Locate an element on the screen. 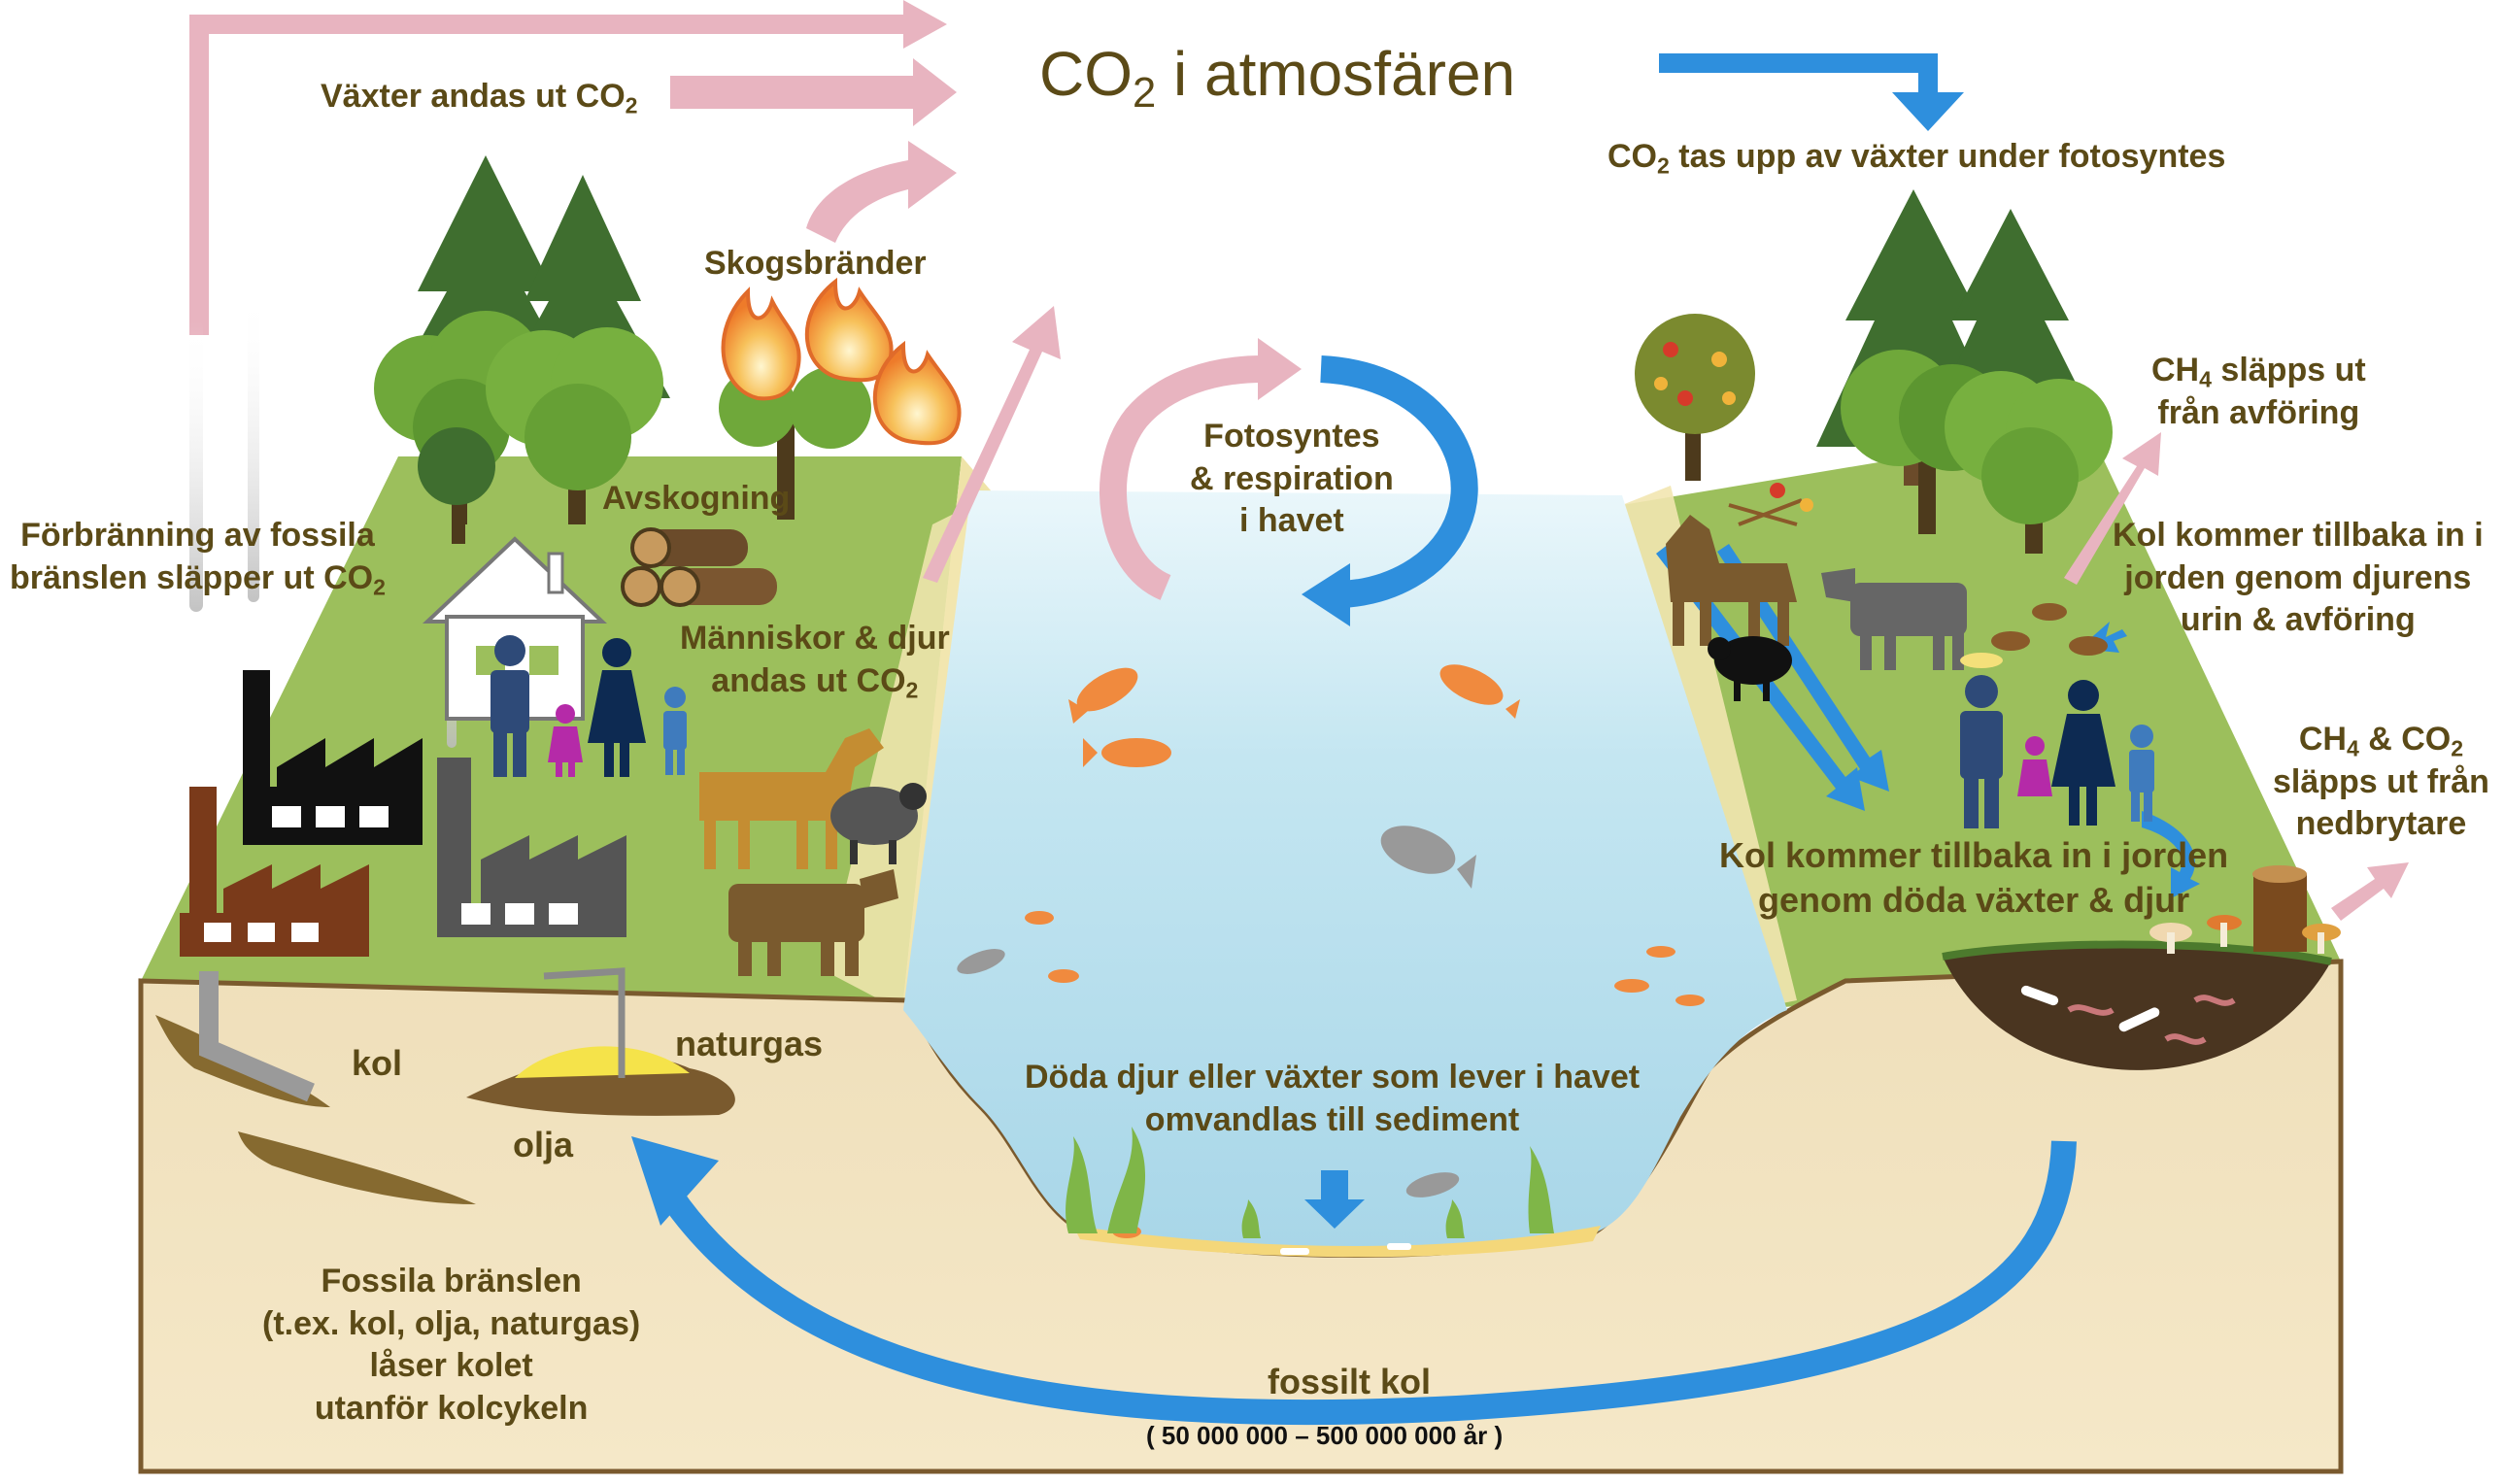 The width and height of the screenshot is (2504, 1484). ocean-cycle is located at coordinates (1289, 482).